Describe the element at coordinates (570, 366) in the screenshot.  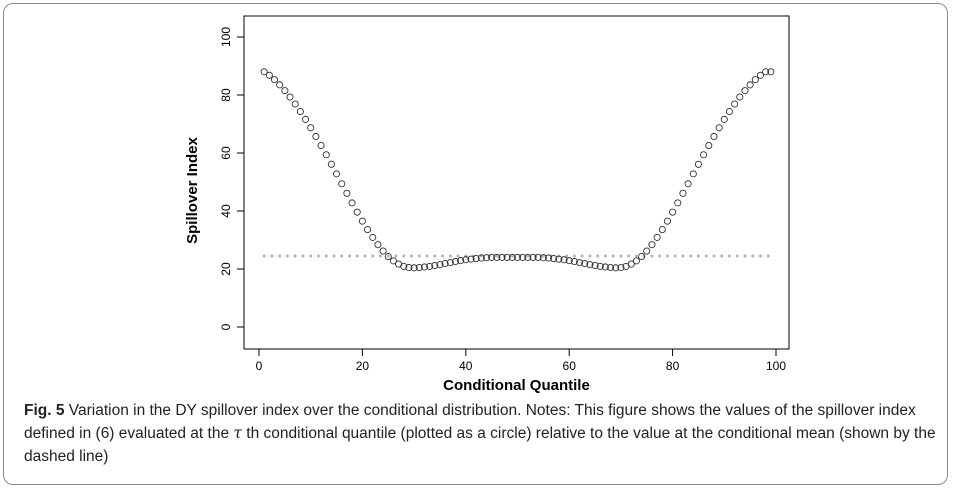
I see `x-tick-label: 60` at that location.